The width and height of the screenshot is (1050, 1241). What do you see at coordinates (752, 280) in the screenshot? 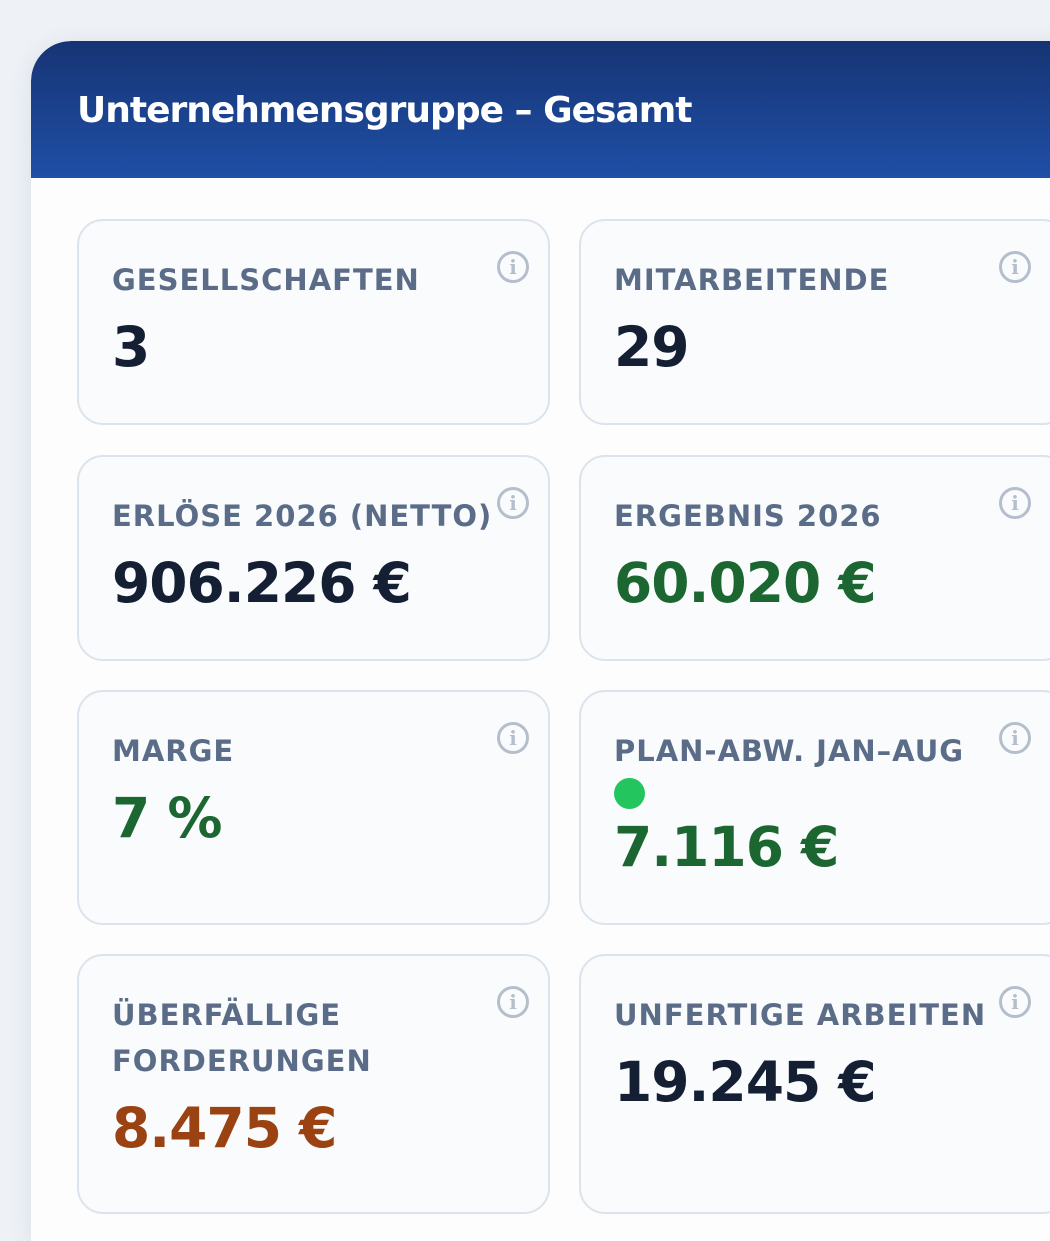
I see `kpi-label: MITARBEITENDE` at bounding box center [752, 280].